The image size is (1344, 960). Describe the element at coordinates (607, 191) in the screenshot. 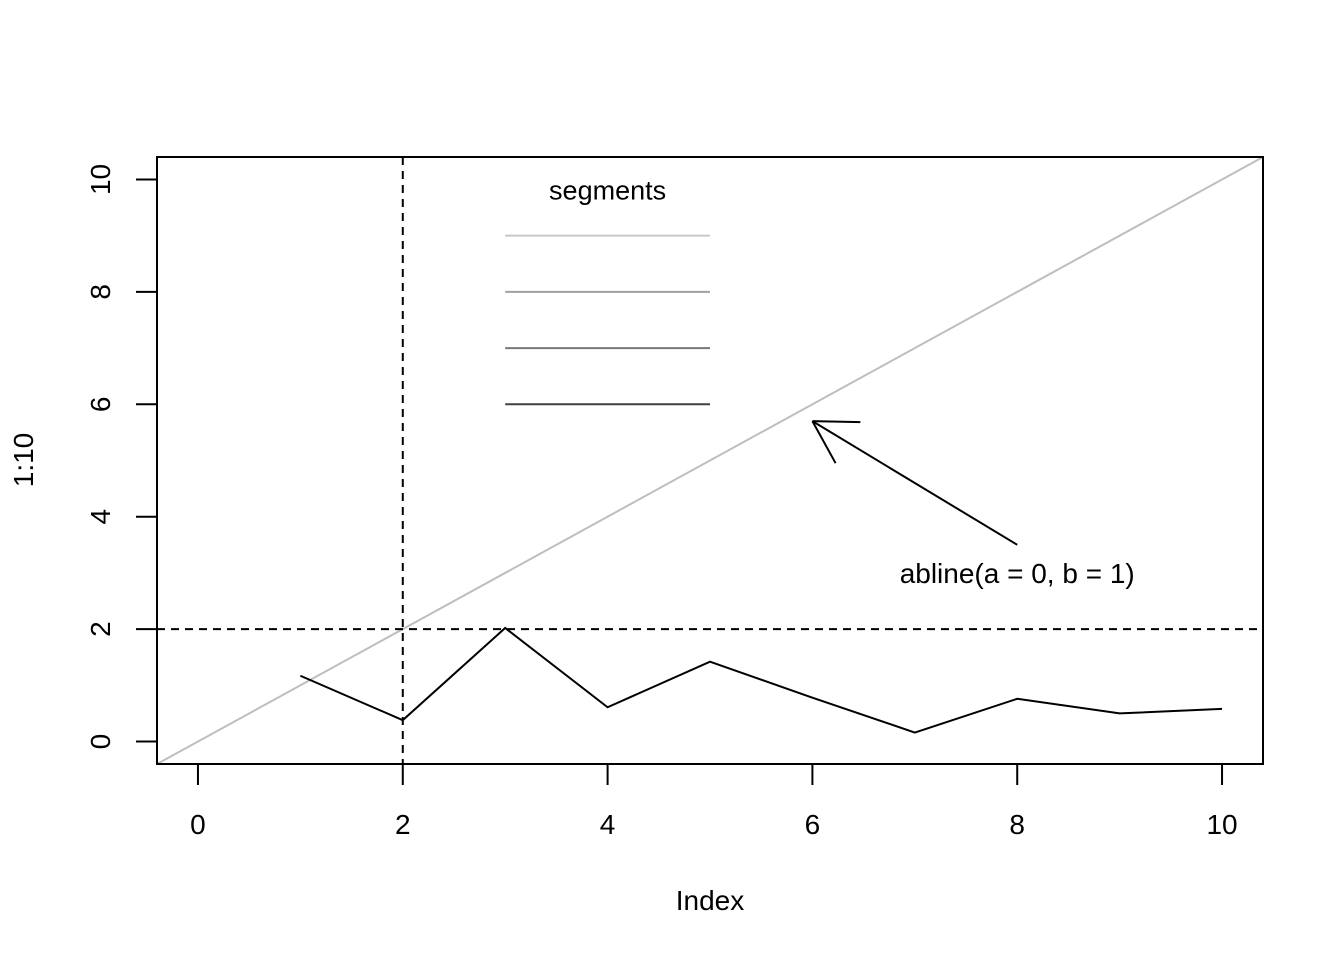

I see `legend-title: segments` at that location.